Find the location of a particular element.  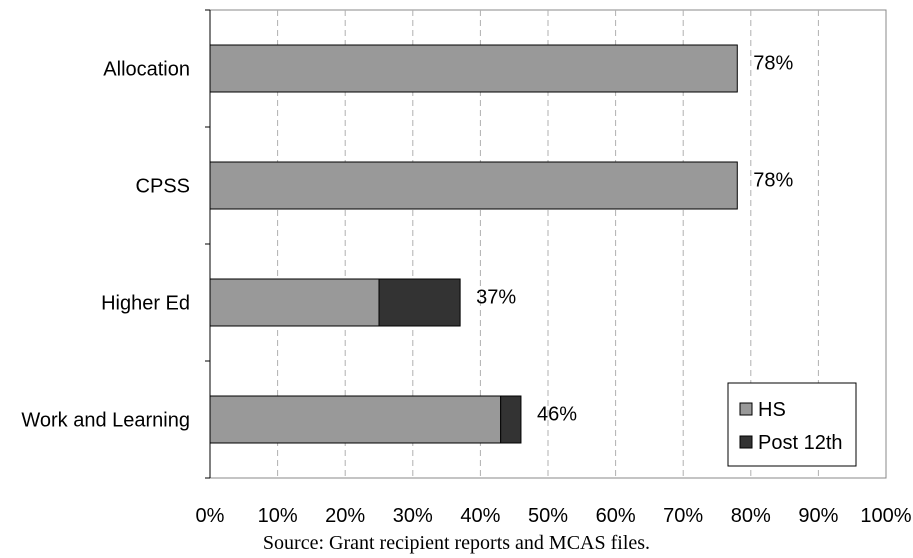

legend-label: HS is located at coordinates (772, 410).